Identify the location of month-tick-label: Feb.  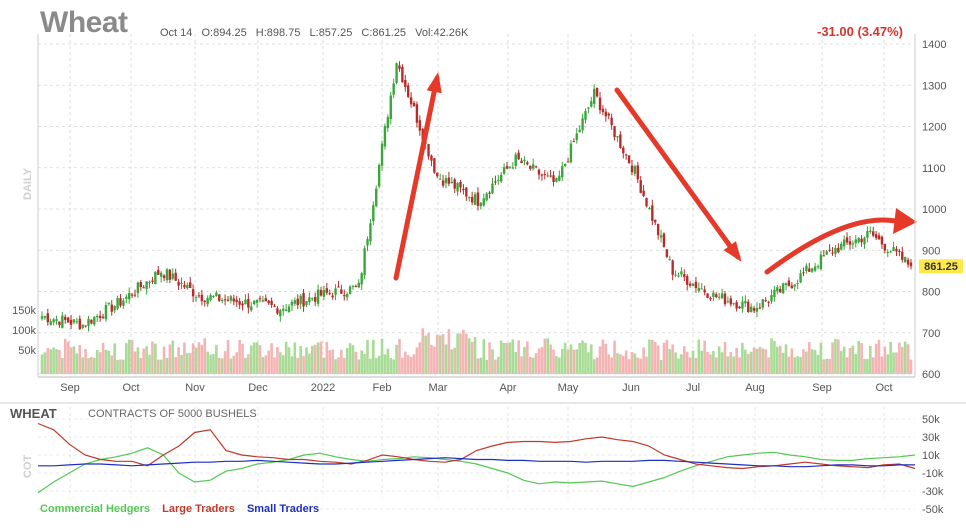
(382, 388).